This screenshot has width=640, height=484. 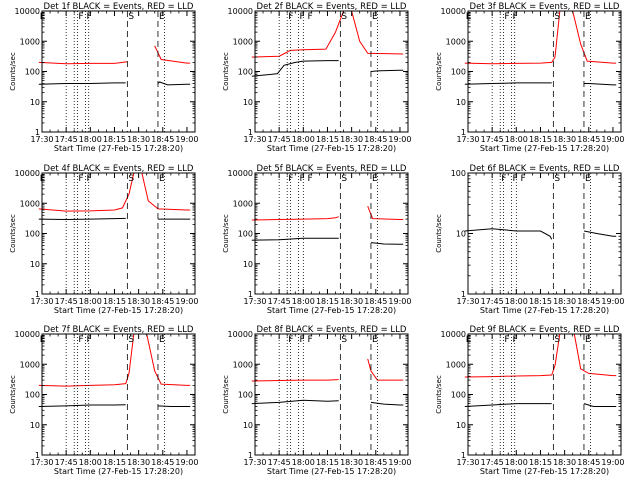 I want to click on panel-title: Det 4f BLACK = Events, RED = LLD, so click(x=119, y=169).